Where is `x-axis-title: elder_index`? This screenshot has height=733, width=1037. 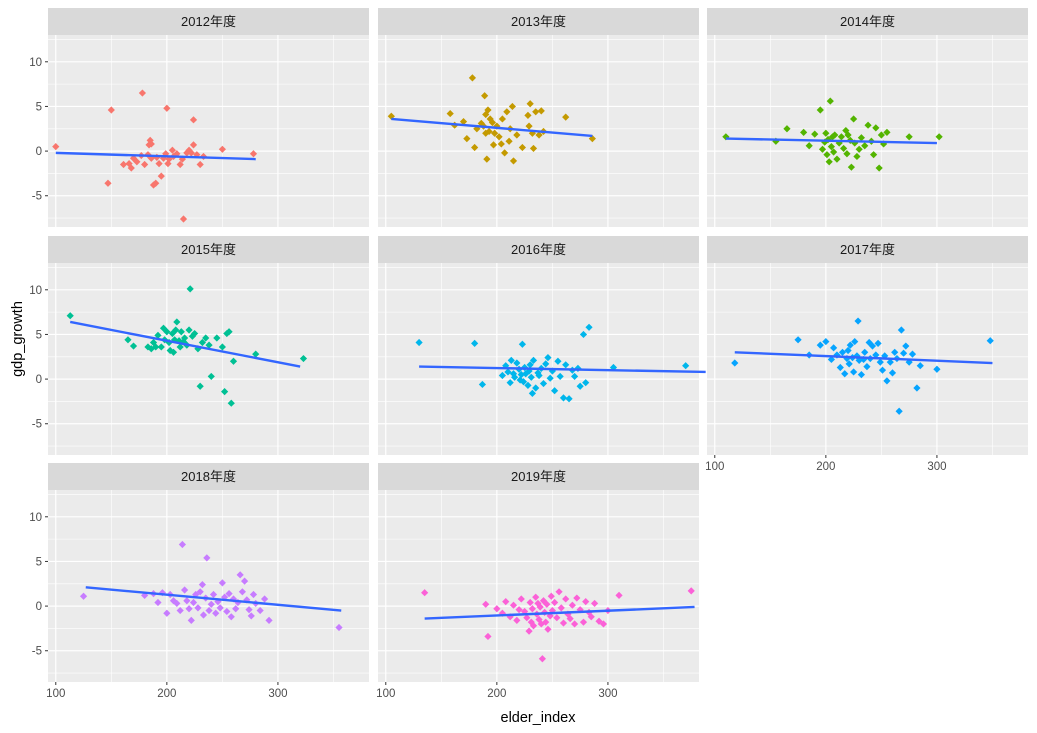
x-axis-title: elder_index is located at coordinates (539, 718).